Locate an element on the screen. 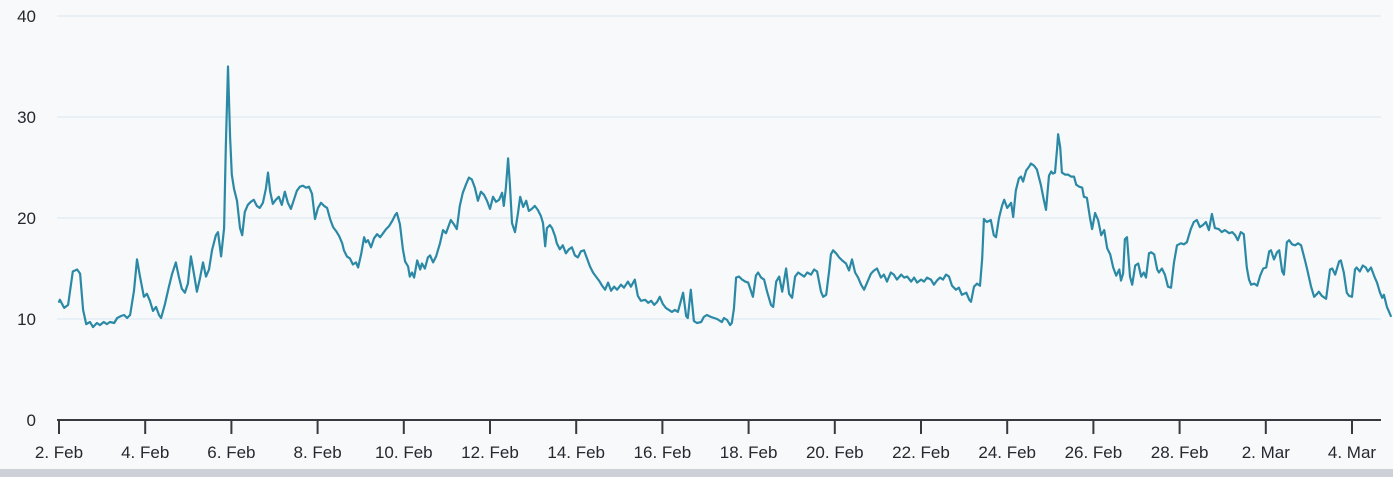  x-tick-label: 18. Feb is located at coordinates (749, 452).